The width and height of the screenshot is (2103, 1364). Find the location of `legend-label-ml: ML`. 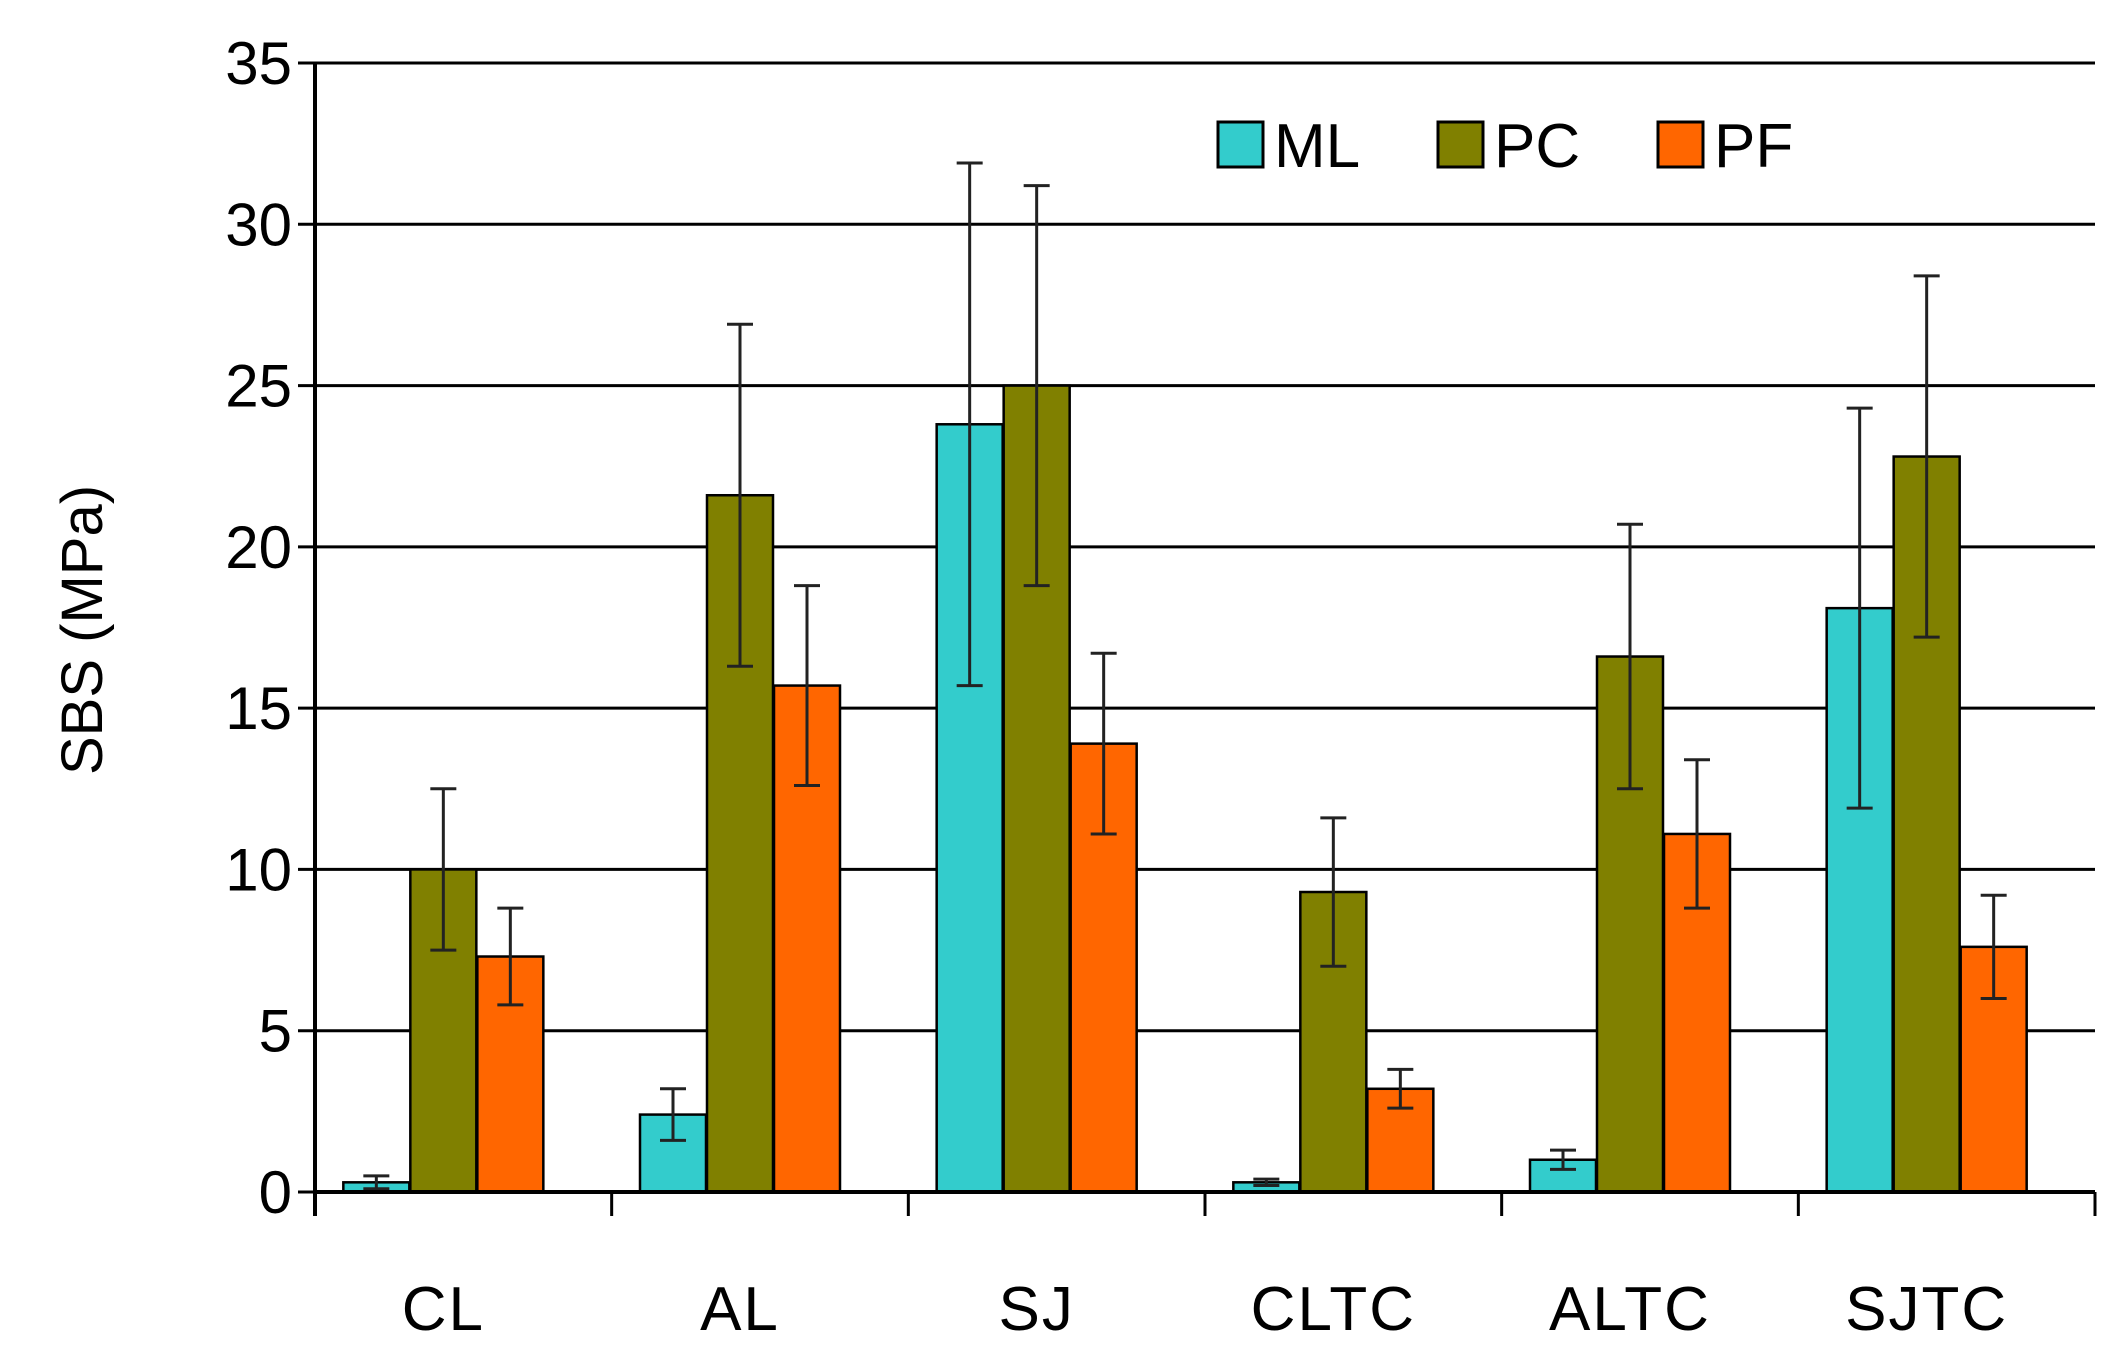

legend-label-ml: ML is located at coordinates (1317, 146).